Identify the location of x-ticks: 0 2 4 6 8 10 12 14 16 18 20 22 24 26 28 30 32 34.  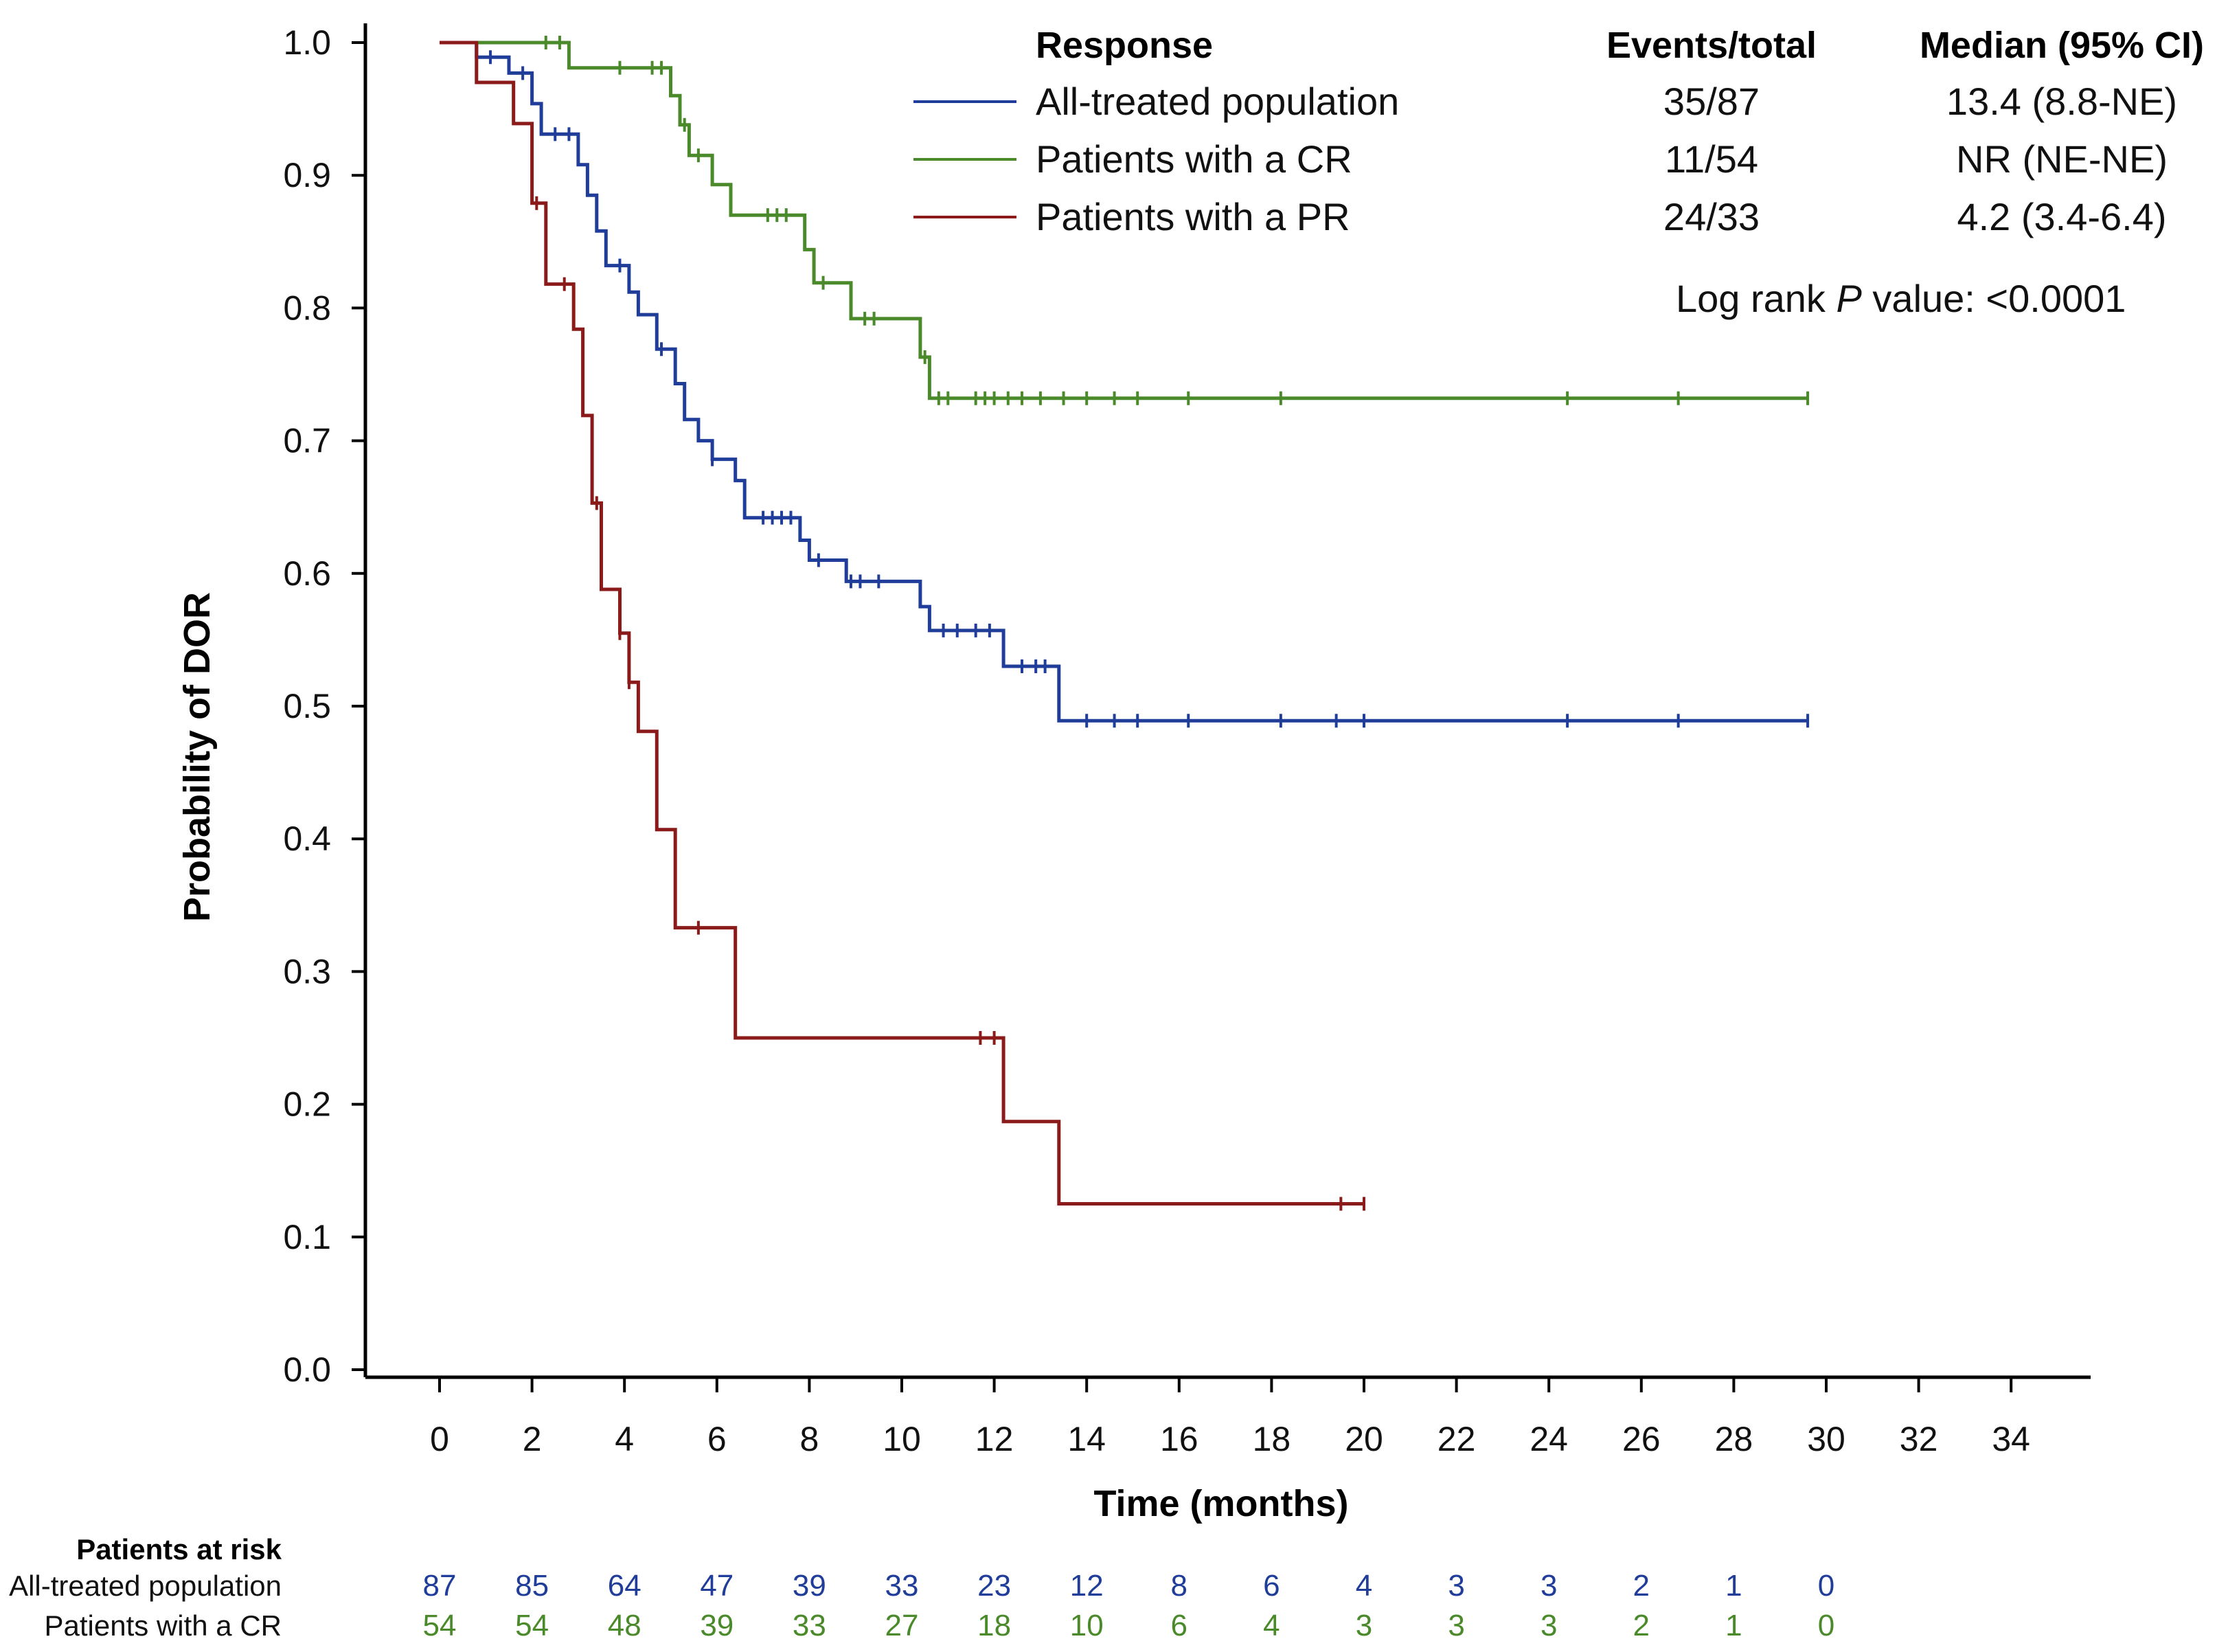
(1230, 1417).